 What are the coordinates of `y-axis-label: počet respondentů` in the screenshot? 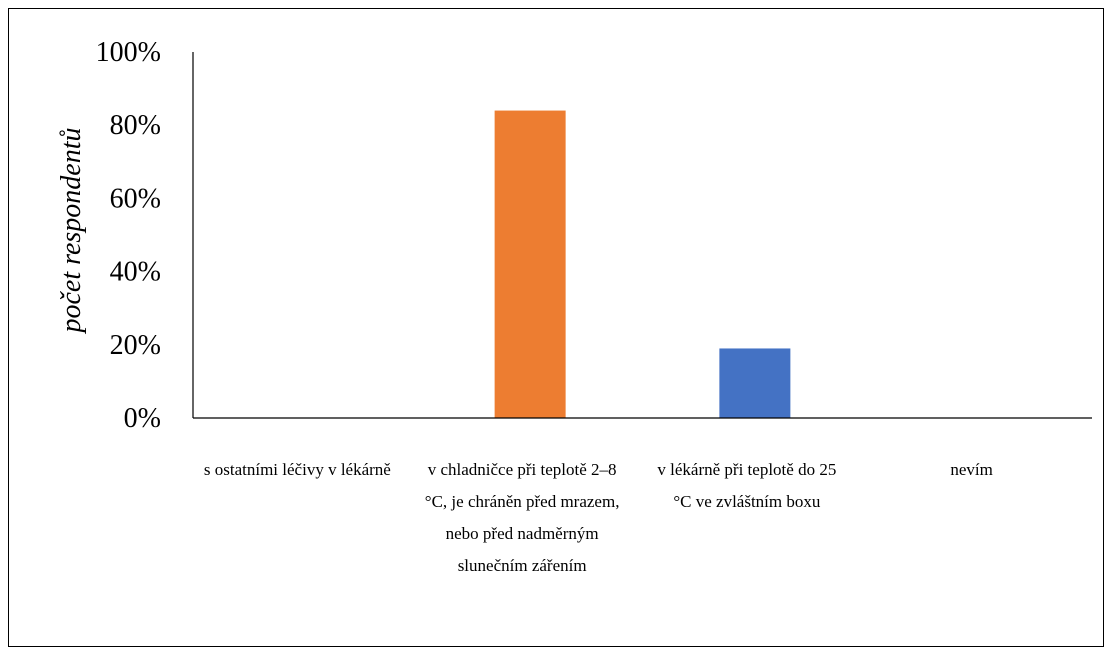 It's located at (71, 230).